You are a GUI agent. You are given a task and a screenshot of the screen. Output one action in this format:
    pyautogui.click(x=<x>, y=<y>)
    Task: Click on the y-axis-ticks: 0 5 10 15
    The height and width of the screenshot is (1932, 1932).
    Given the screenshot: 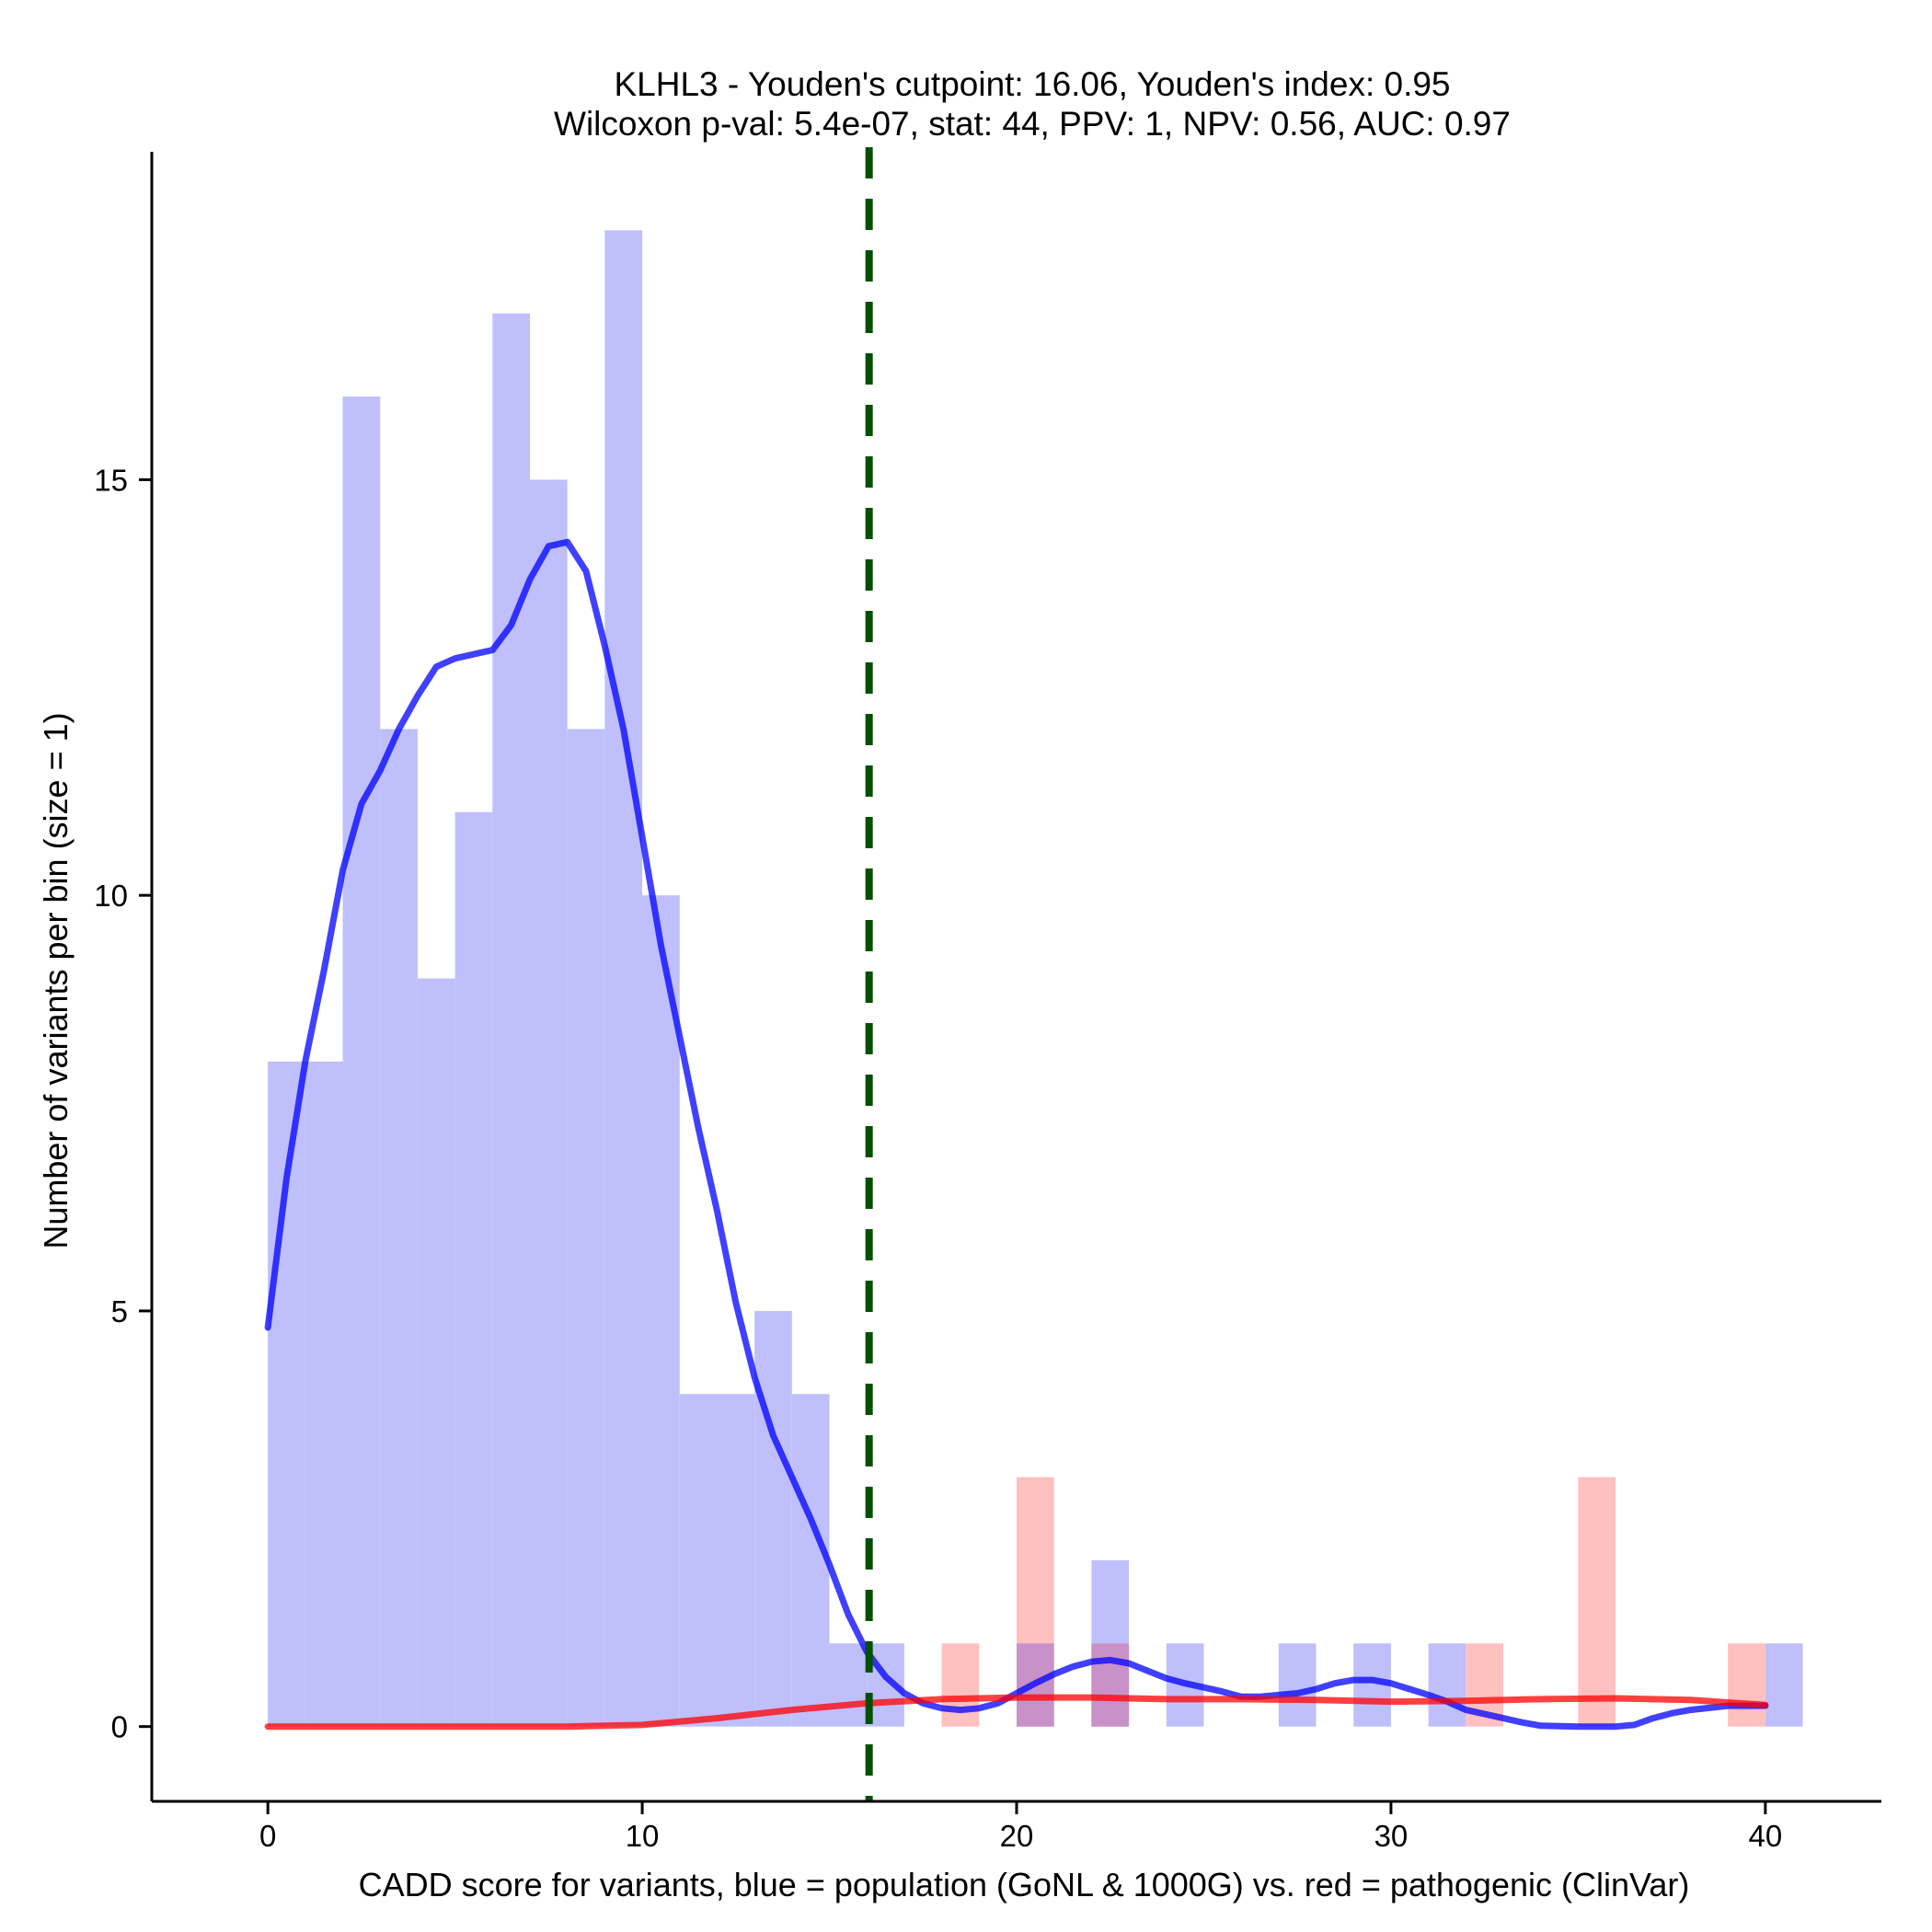 What is the action you would take?
    pyautogui.click(x=123, y=1103)
    